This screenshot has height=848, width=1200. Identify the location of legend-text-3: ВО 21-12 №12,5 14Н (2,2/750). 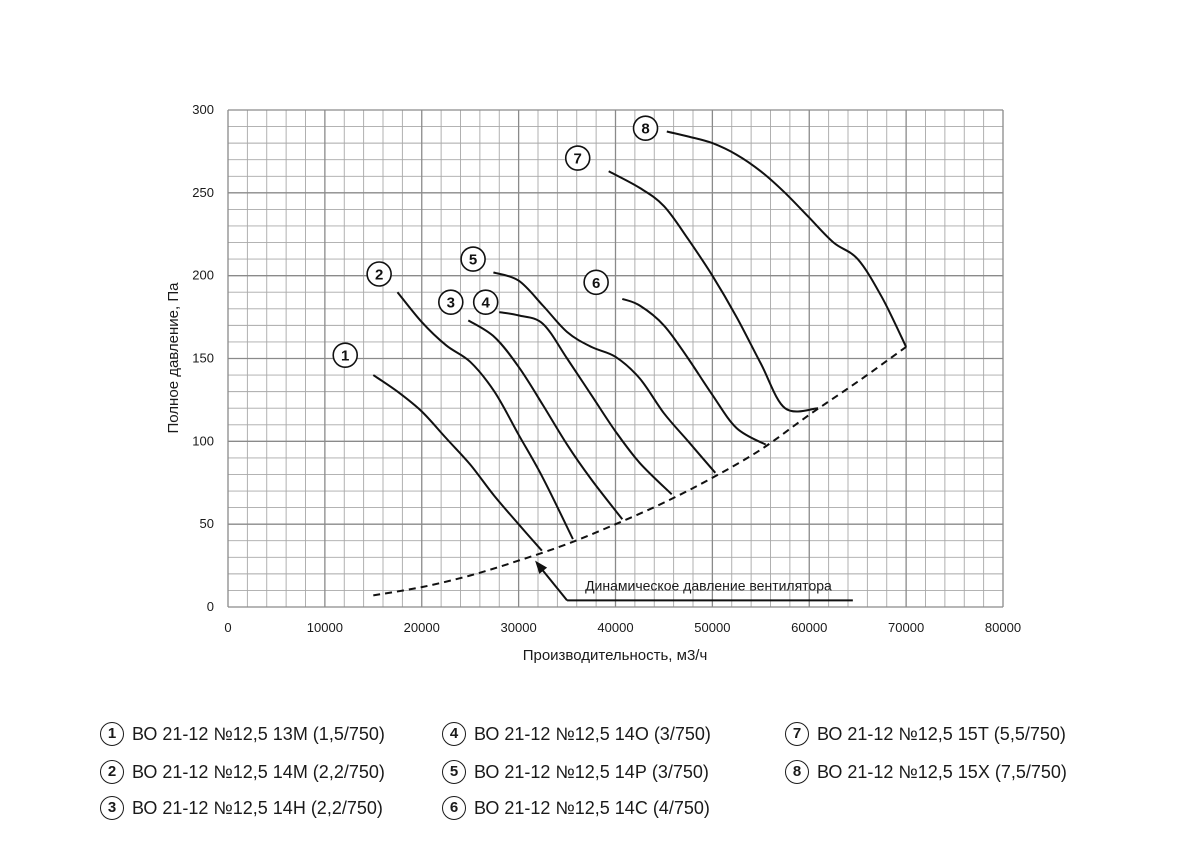
(257, 807).